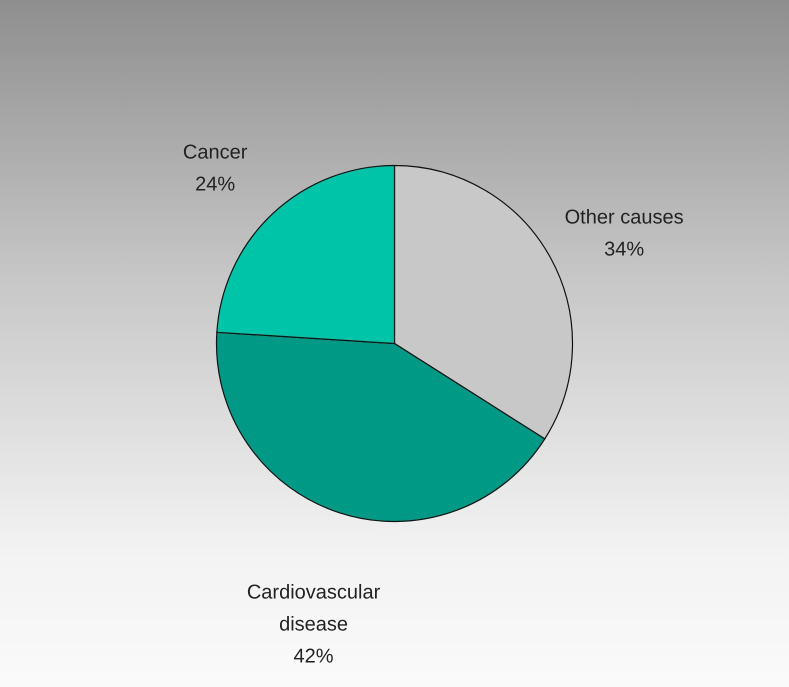 The width and height of the screenshot is (789, 687). What do you see at coordinates (313, 609) in the screenshot?
I see `slice-label: Cardiovascular disease` at bounding box center [313, 609].